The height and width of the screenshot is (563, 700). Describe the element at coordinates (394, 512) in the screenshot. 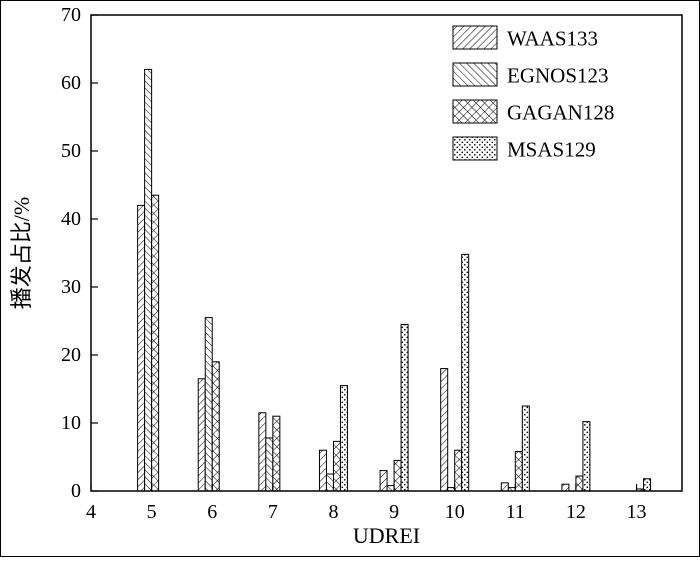

I see `x-axis-tick-label: 9` at that location.